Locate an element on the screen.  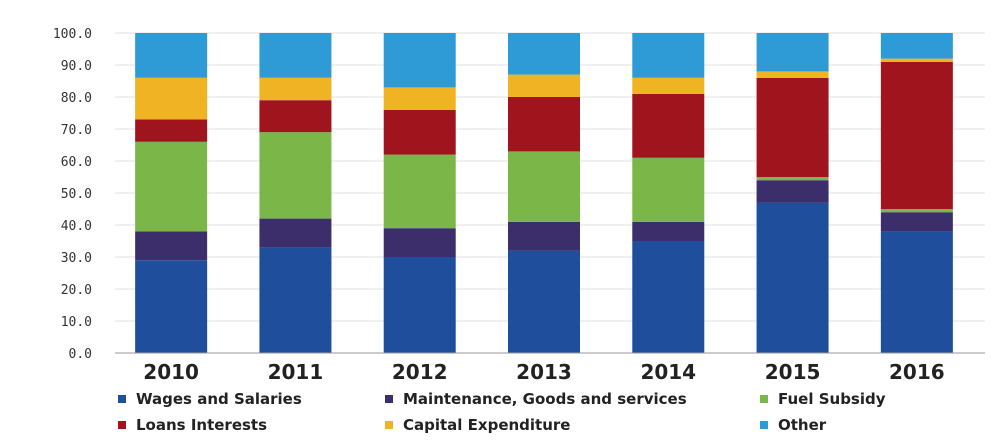
y-tick-label: 10.0 is located at coordinates (76, 322).